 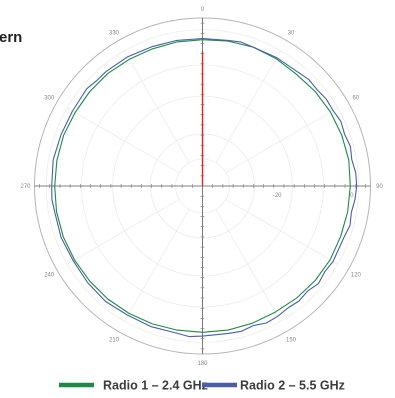 What do you see at coordinates (277, 196) in the screenshot?
I see `radial-label--20: -20` at bounding box center [277, 196].